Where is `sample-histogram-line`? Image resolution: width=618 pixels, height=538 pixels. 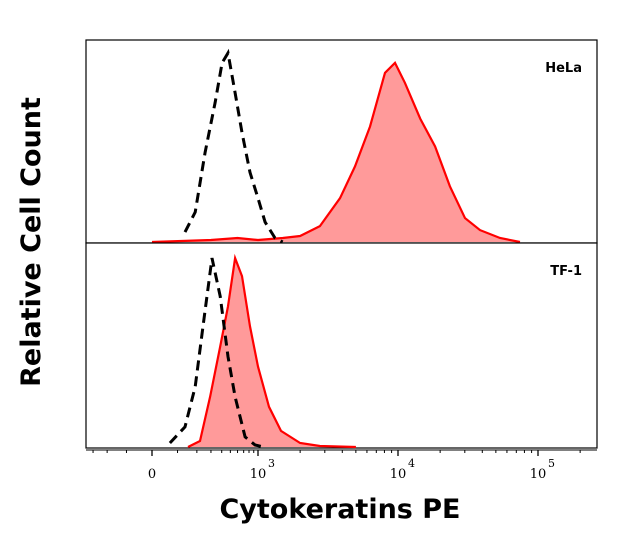 sample-histogram-line is located at coordinates (271, 351).